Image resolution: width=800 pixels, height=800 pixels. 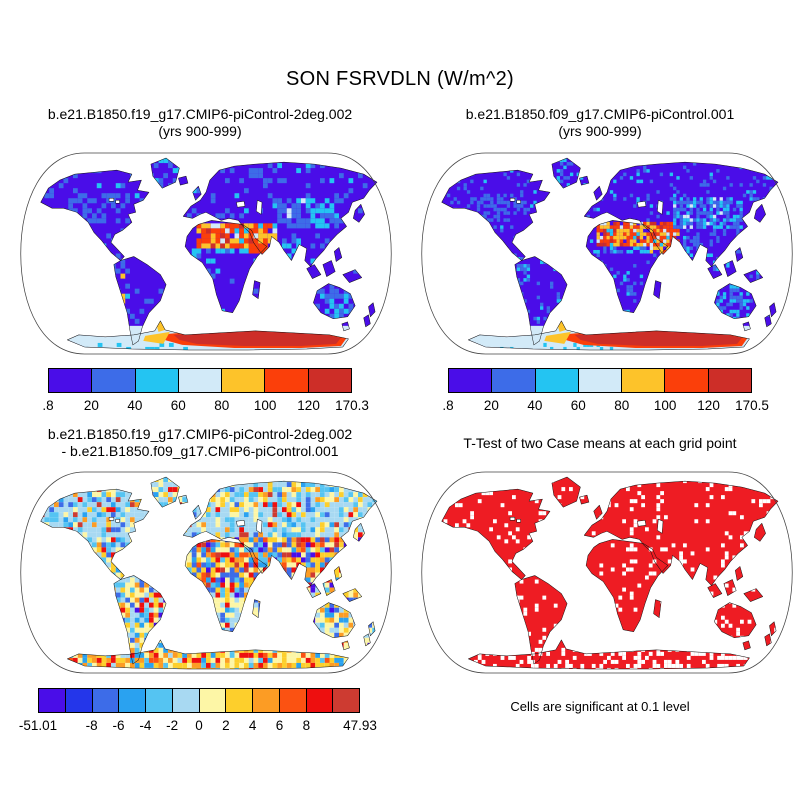 I want to click on colorbar-labels: -51.01 -8 -6 -4 -2 0 2 4 6 8 47.93, so click(x=198, y=726).